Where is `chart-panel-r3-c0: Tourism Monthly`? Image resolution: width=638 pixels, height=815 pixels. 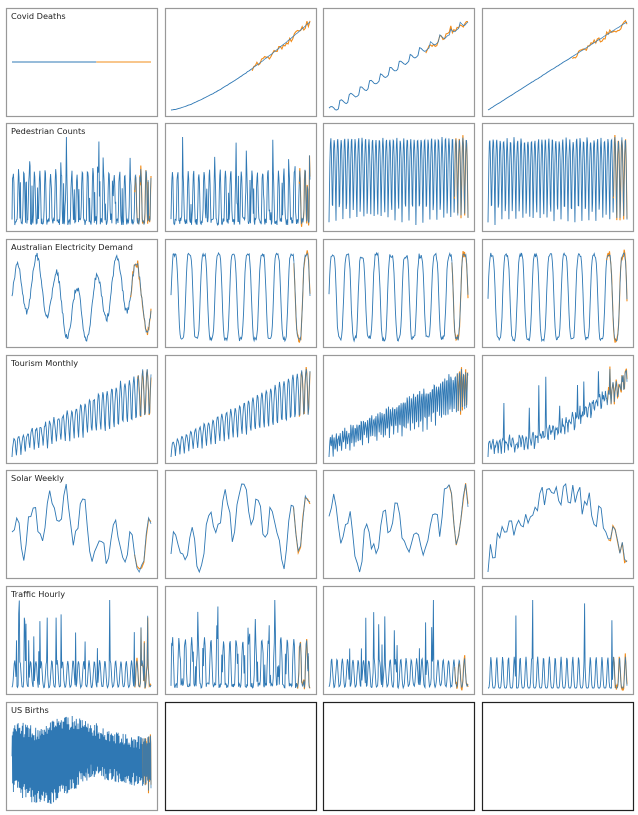
chart-panel-r3-c0: Tourism Monthly is located at coordinates (82, 409).